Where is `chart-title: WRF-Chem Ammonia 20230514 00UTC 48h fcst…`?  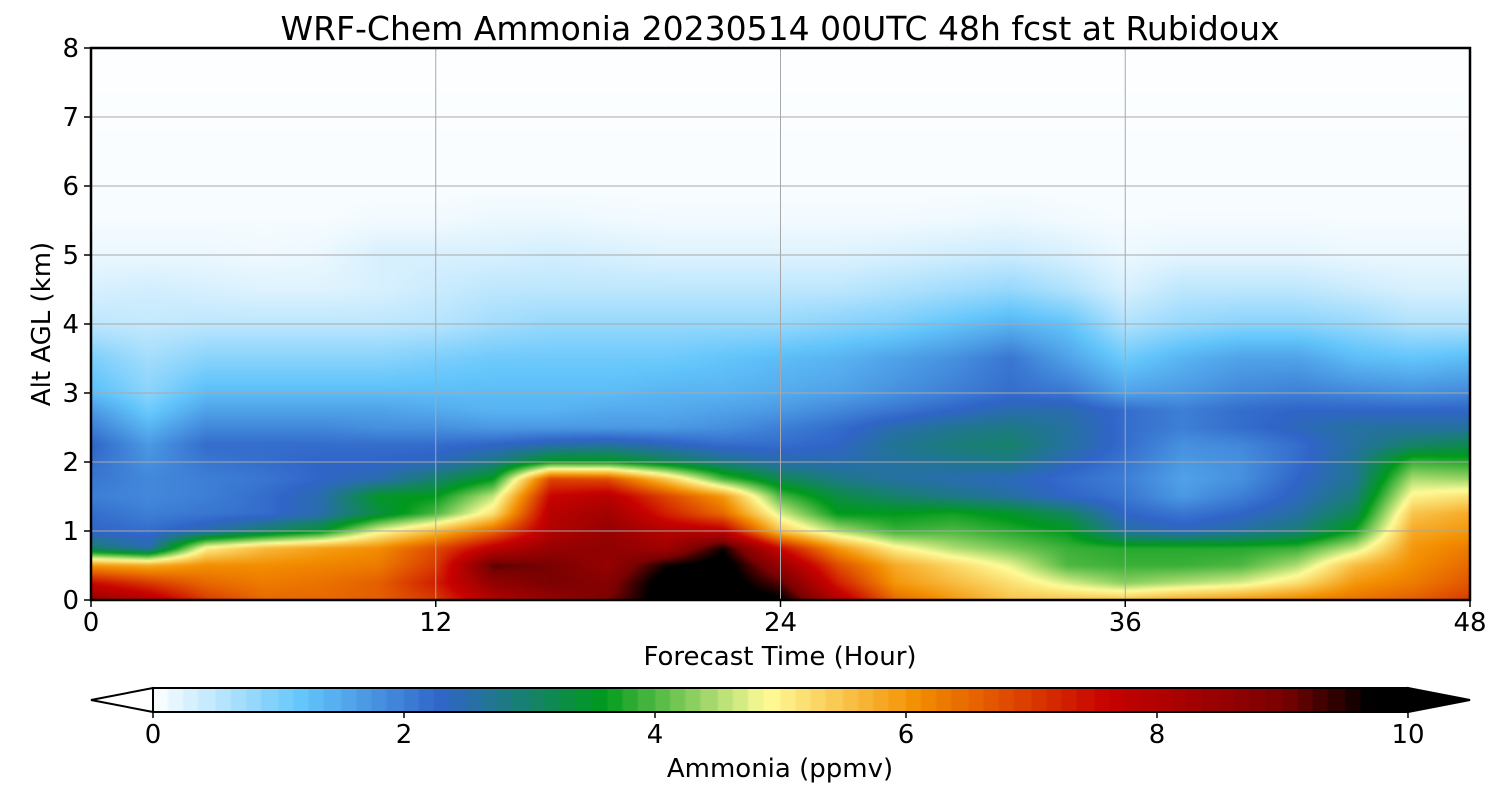
chart-title: WRF-Chem Ammonia 20230514 00UTC 48h fcst… is located at coordinates (779, 28).